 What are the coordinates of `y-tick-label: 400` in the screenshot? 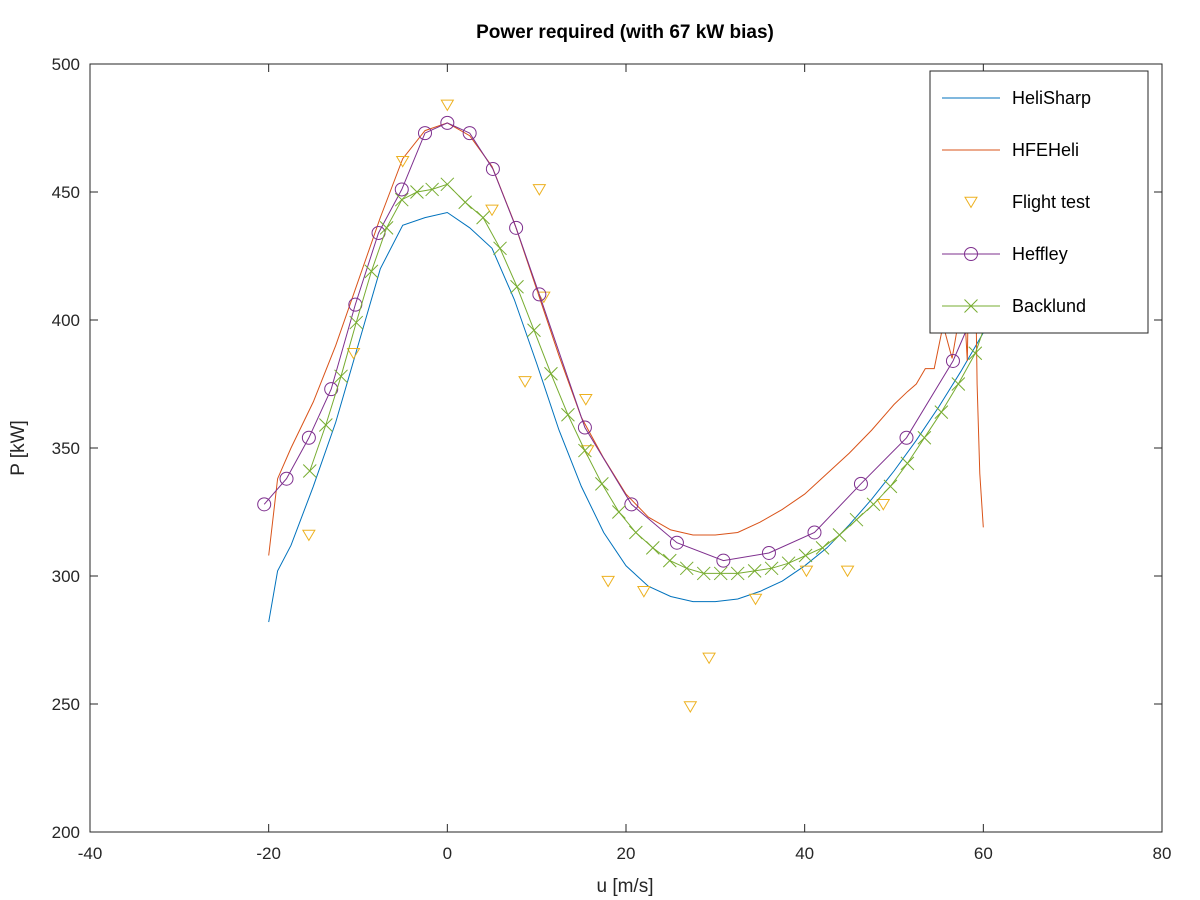 It's located at (66, 320).